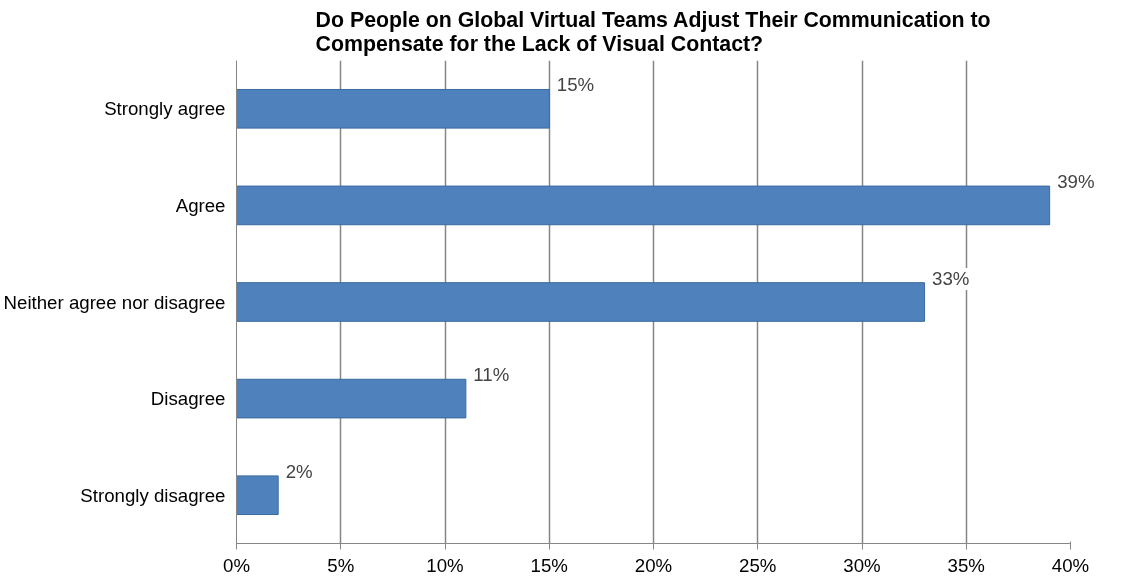  Describe the element at coordinates (575, 85) in the screenshot. I see `data-label: 15%` at that location.